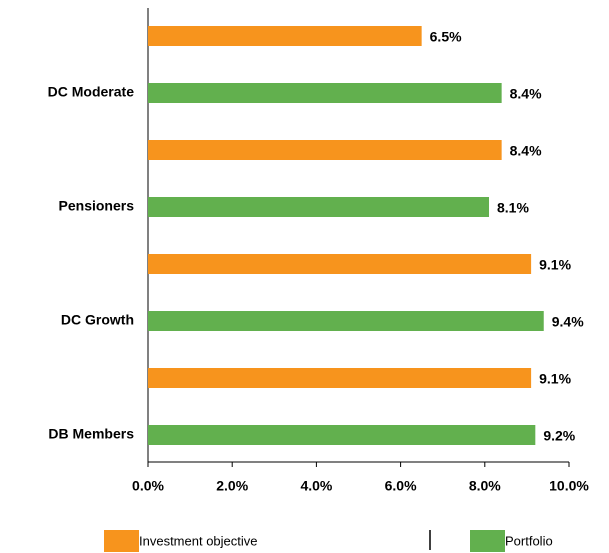 The image size is (609, 553). What do you see at coordinates (569, 486) in the screenshot?
I see `x-tick-label: 10.0%` at bounding box center [569, 486].